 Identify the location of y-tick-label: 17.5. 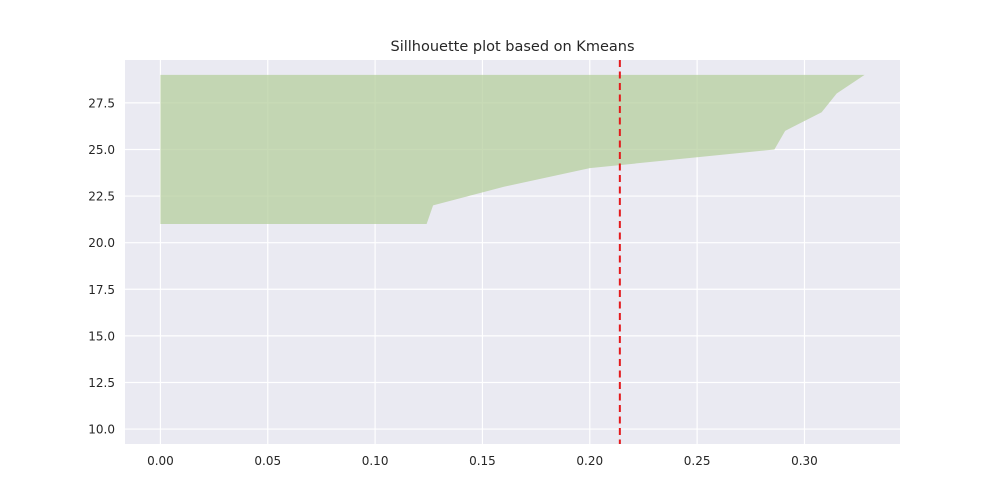
(101, 290).